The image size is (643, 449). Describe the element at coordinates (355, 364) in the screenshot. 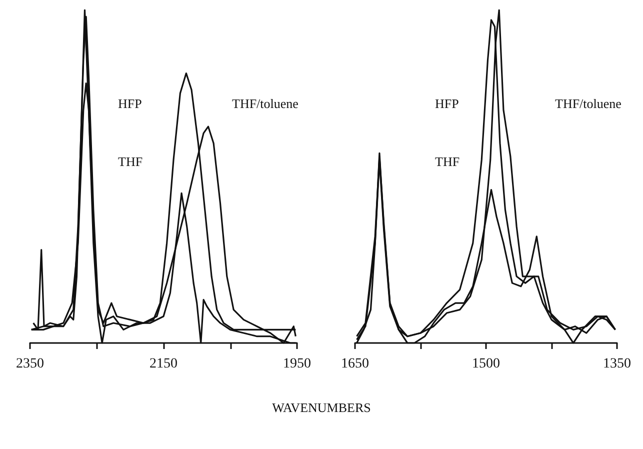

I see `x-tick-label: 1650` at that location.